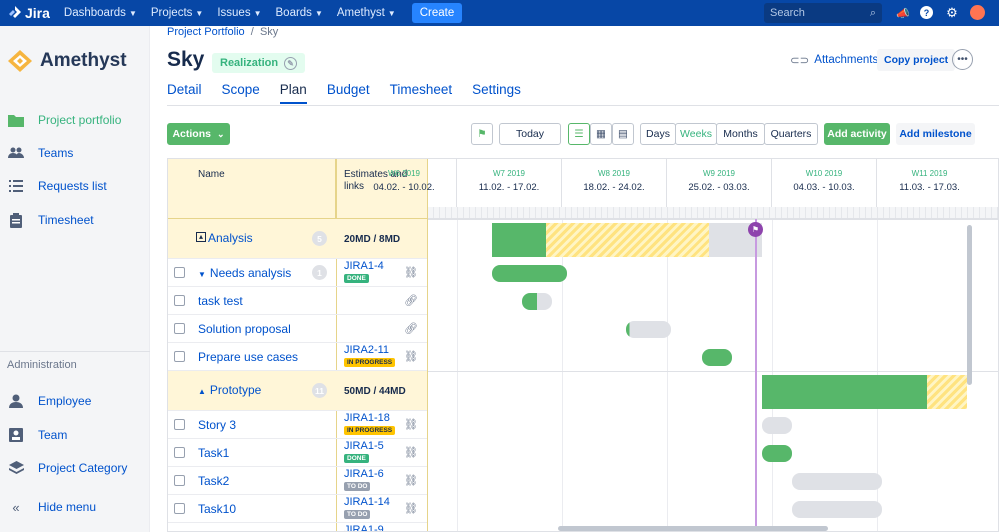  I want to click on issue-link: JIRA1-6, so click(364, 474).